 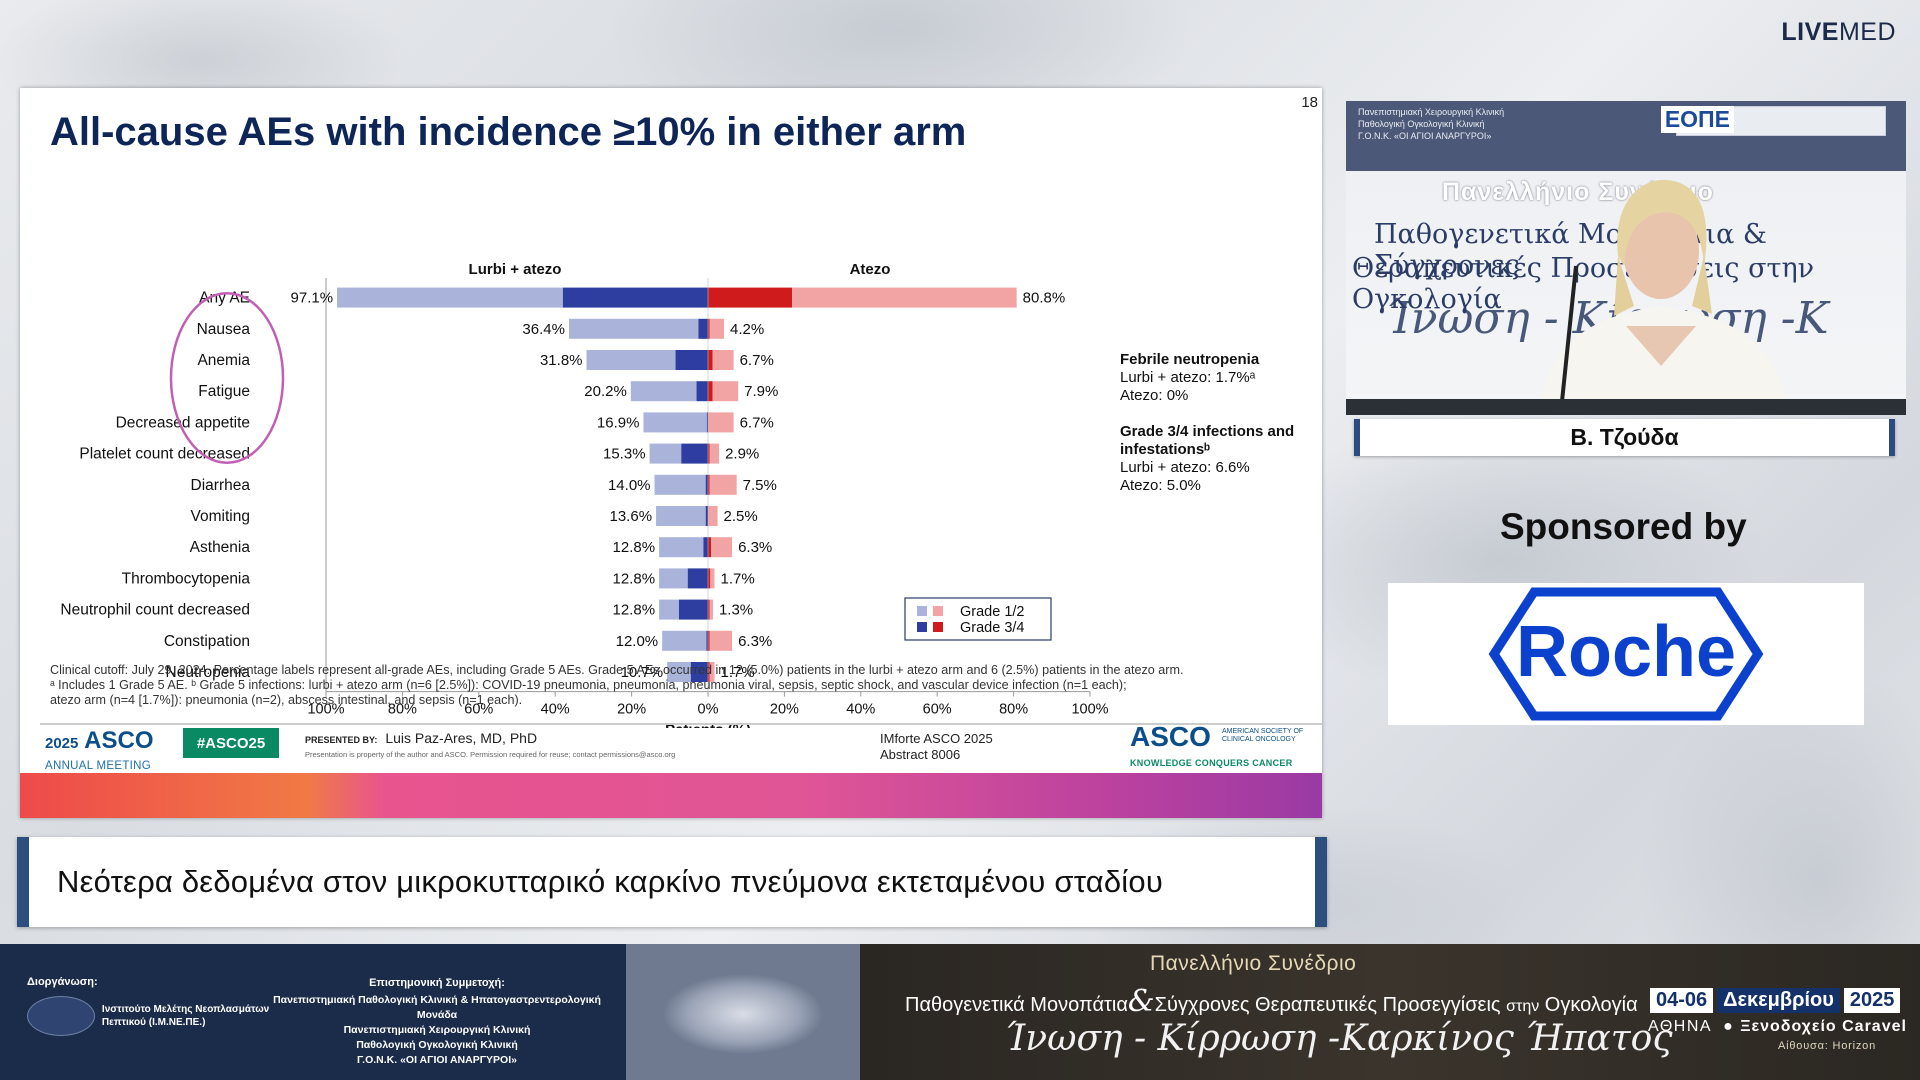 What do you see at coordinates (1044, 298) in the screenshot?
I see `data-label-right: 80.8%` at bounding box center [1044, 298].